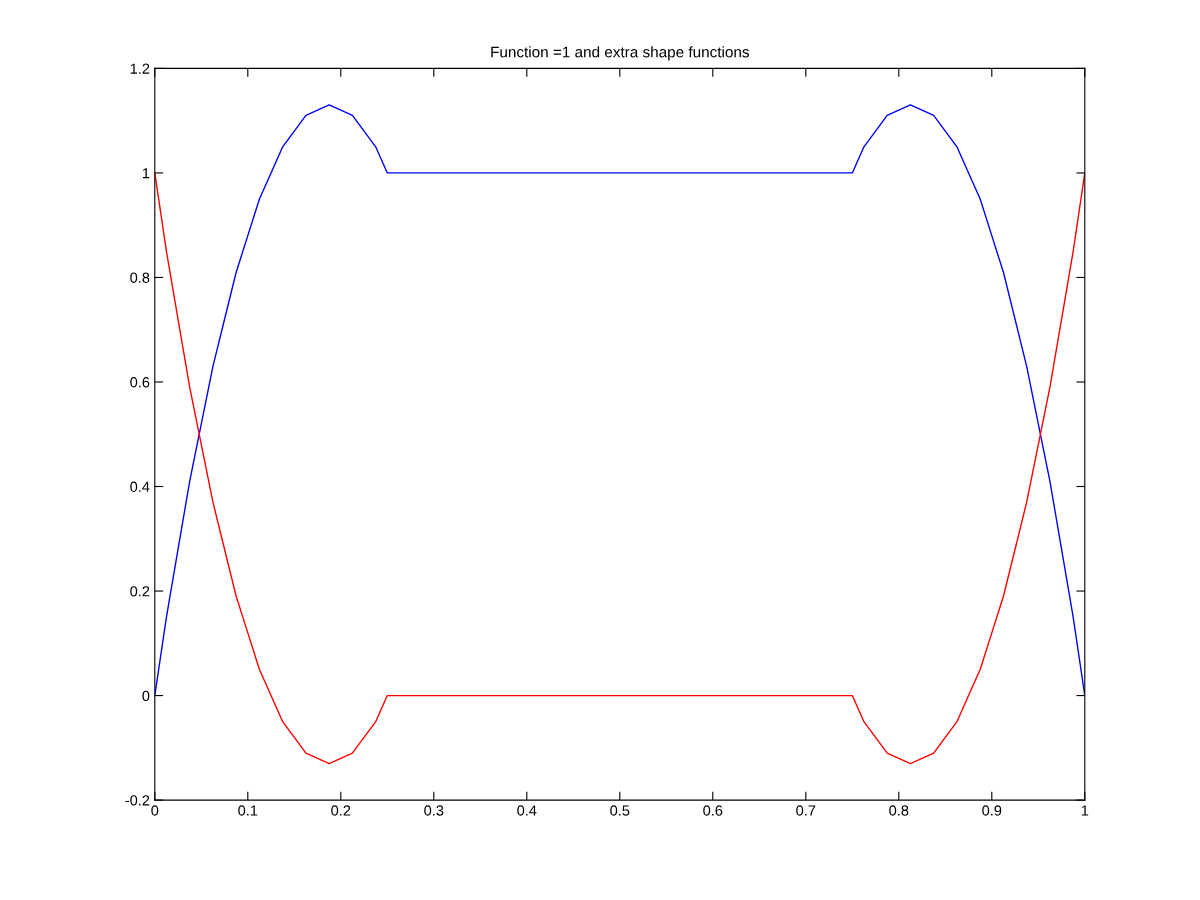 This screenshot has width=1200, height=900. What do you see at coordinates (713, 810) in the screenshot?
I see `x-tick-label: 0.6` at bounding box center [713, 810].